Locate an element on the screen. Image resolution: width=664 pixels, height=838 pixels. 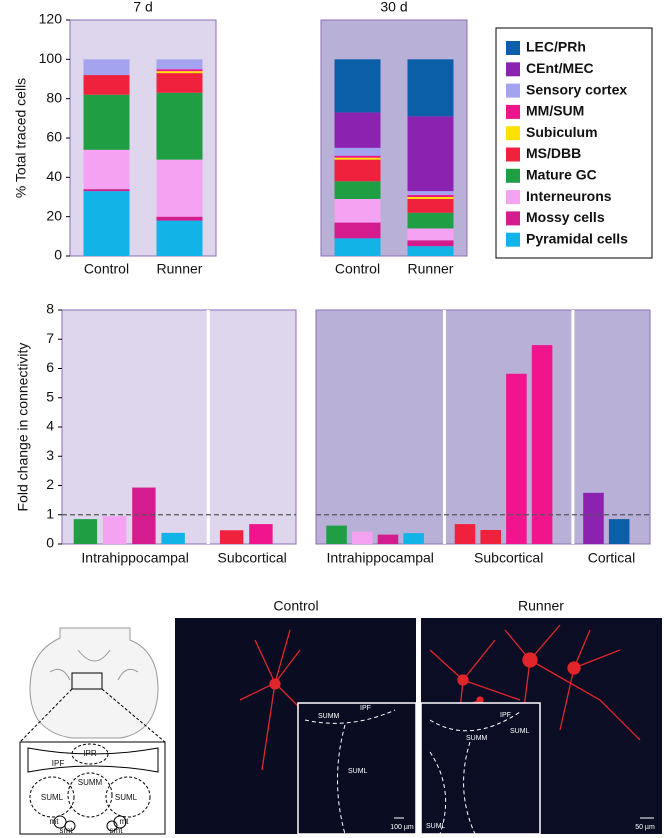
y-tick-label: 120 is located at coordinates (51, 19).